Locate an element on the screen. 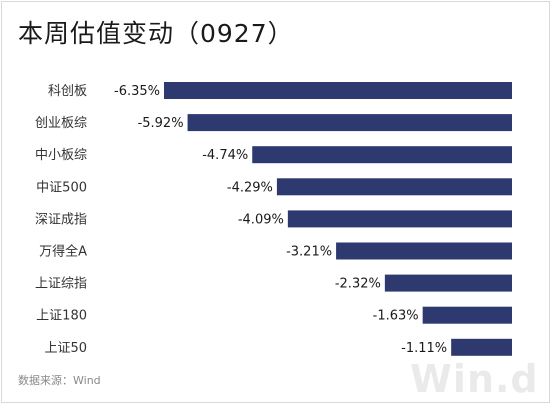 The image size is (553, 406). category-label: 中小板综 is located at coordinates (61, 155).